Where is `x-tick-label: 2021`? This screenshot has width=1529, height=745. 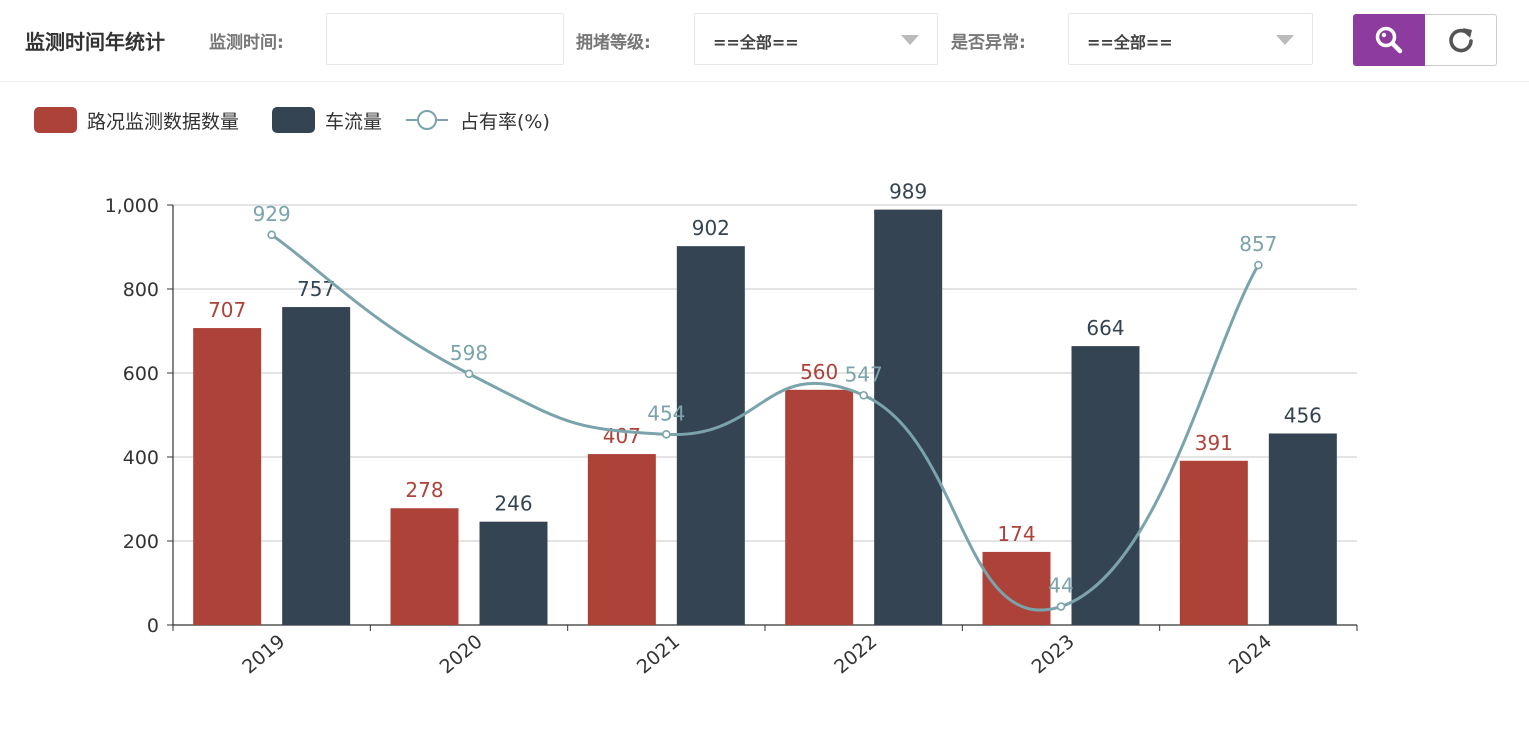
x-tick-label: 2021 is located at coordinates (658, 654).